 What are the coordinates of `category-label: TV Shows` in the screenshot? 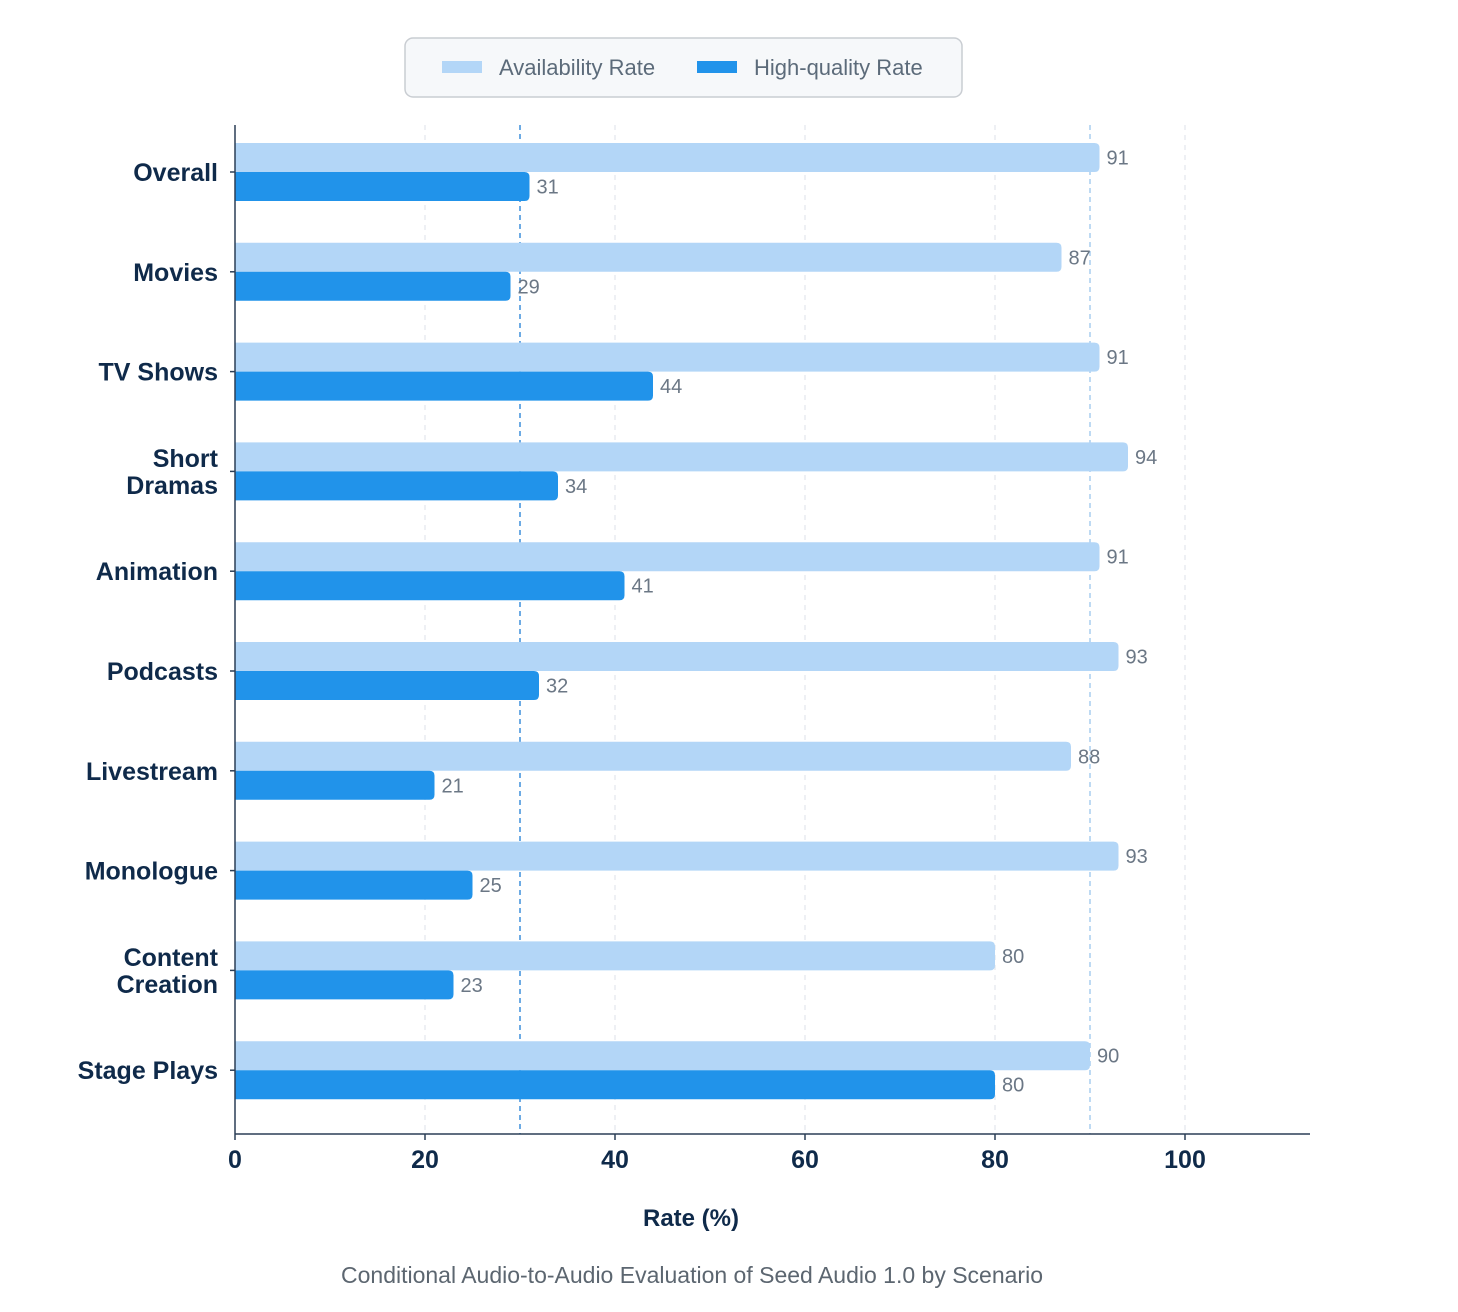 It's located at (158, 373).